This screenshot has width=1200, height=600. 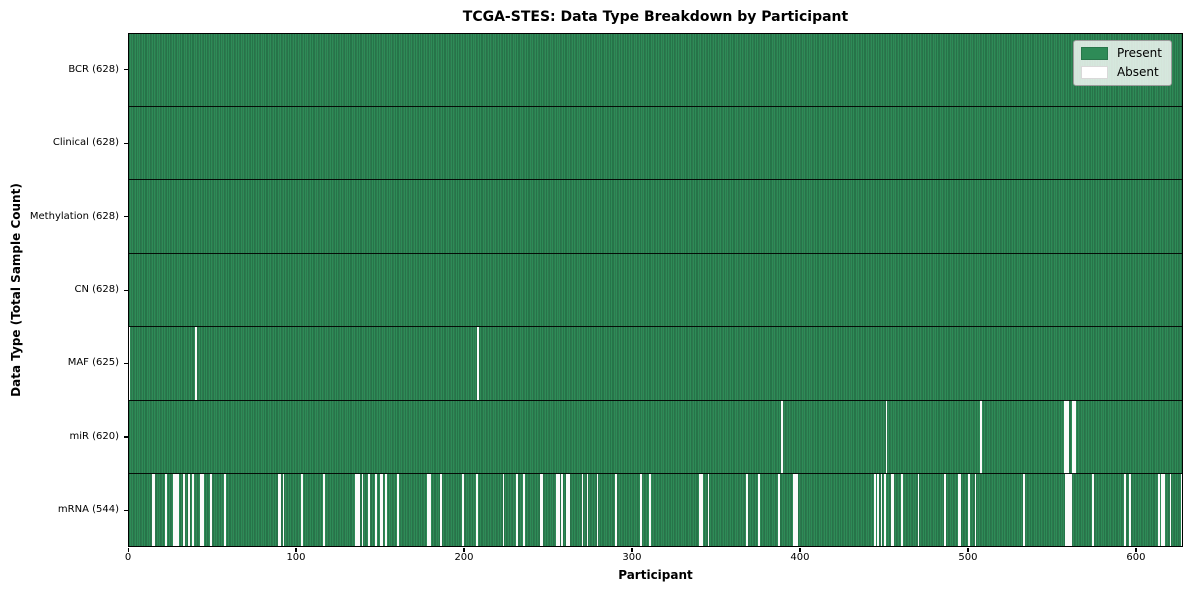 I want to click on x-tick-label-0: 0, so click(x=128, y=557).